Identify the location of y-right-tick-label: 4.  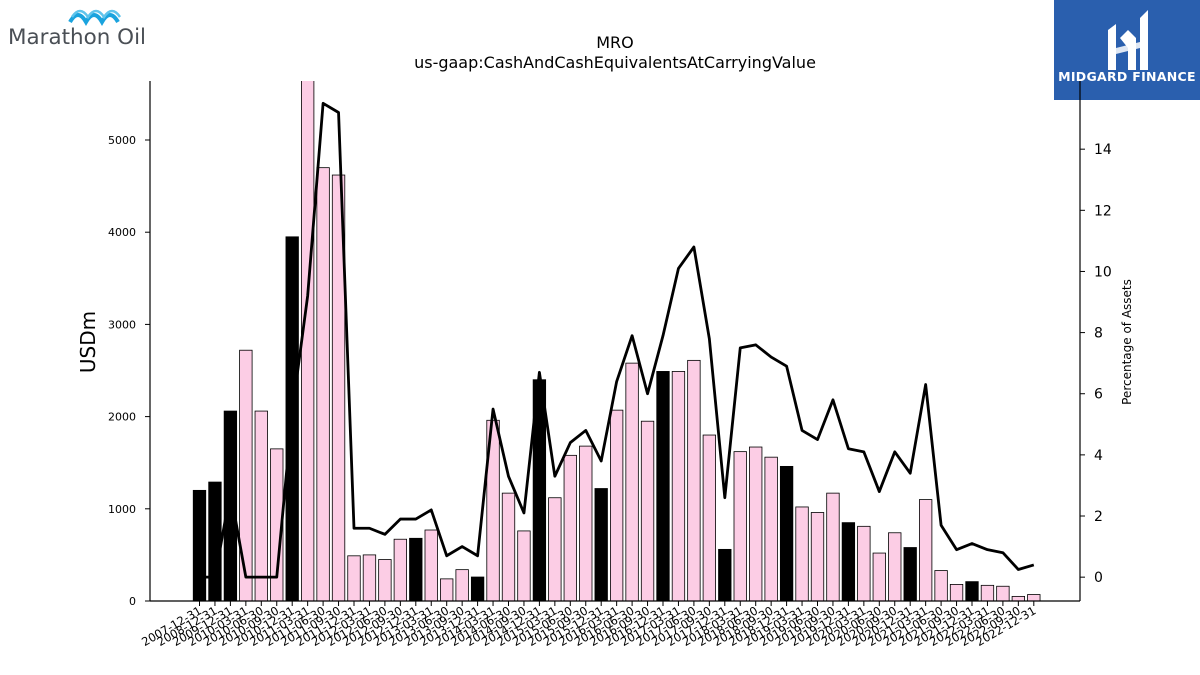
(1098, 456).